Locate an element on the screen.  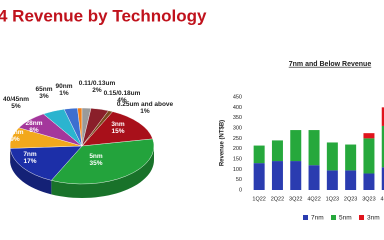
pie-label: 5nm is located at coordinates (96, 156).